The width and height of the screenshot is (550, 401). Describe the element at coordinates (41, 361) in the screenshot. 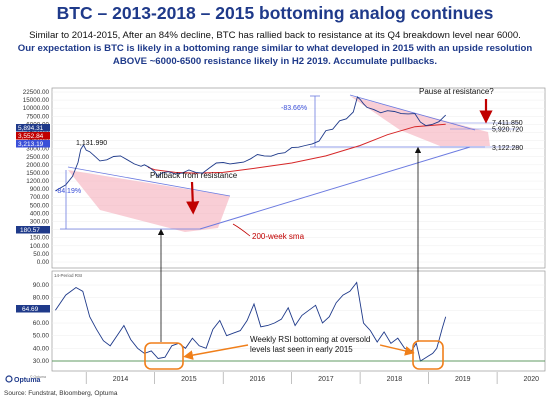

I see `rsi-tick-label: 30.00` at that location.